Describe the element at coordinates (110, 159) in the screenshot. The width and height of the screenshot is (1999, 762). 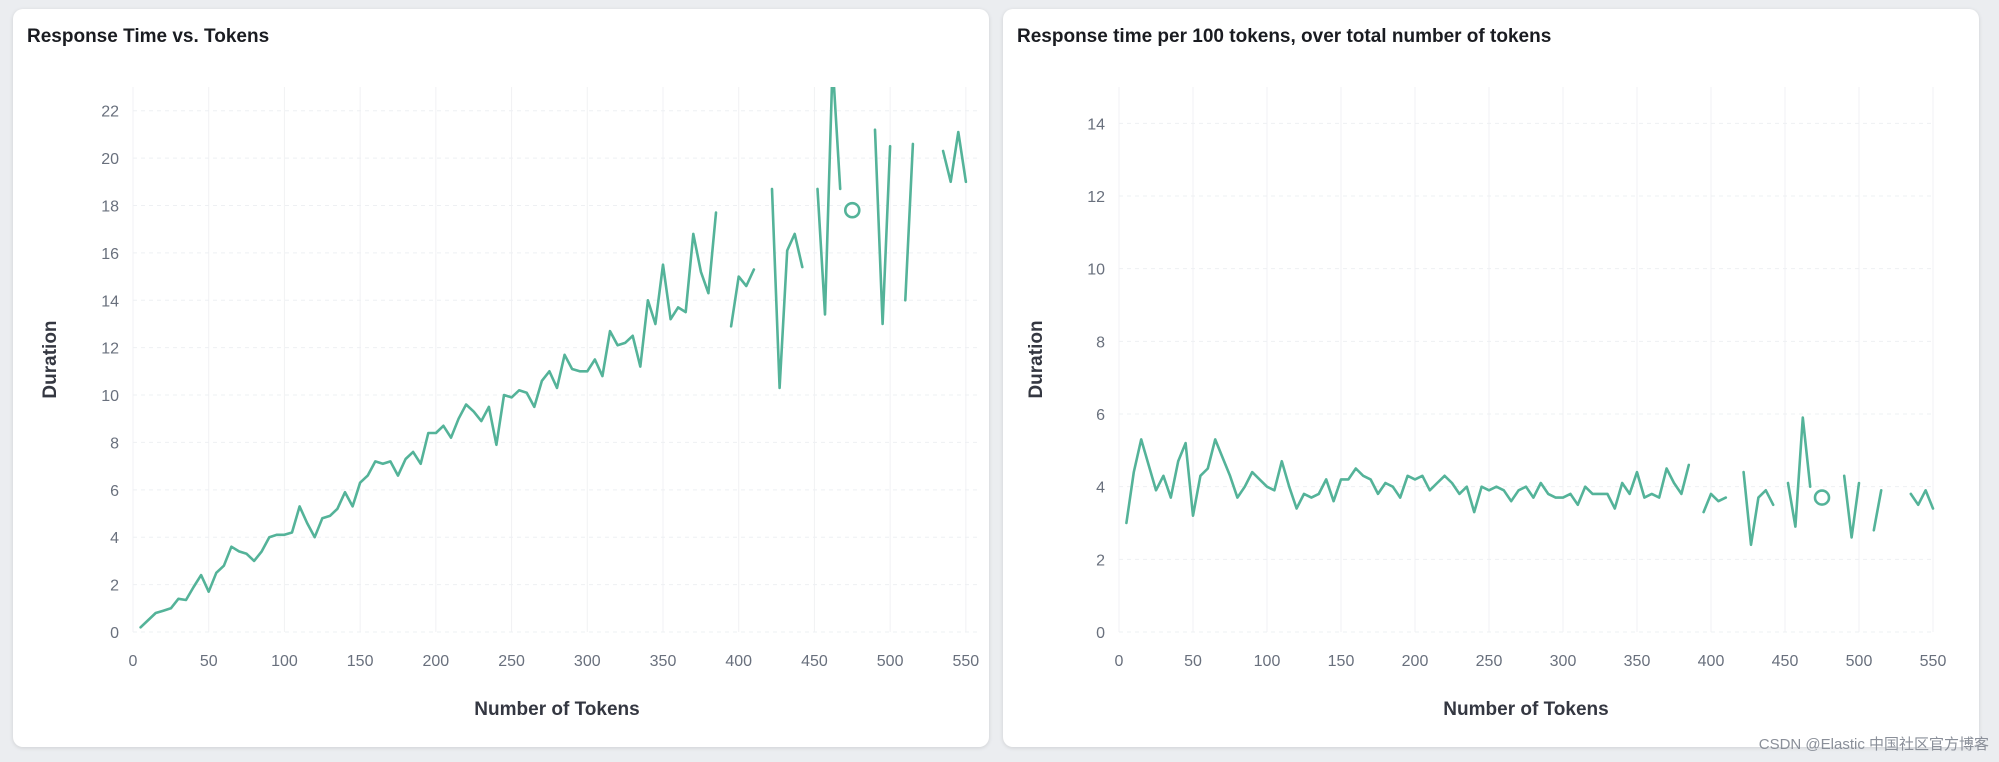
I see `y-tick-label: 20` at that location.